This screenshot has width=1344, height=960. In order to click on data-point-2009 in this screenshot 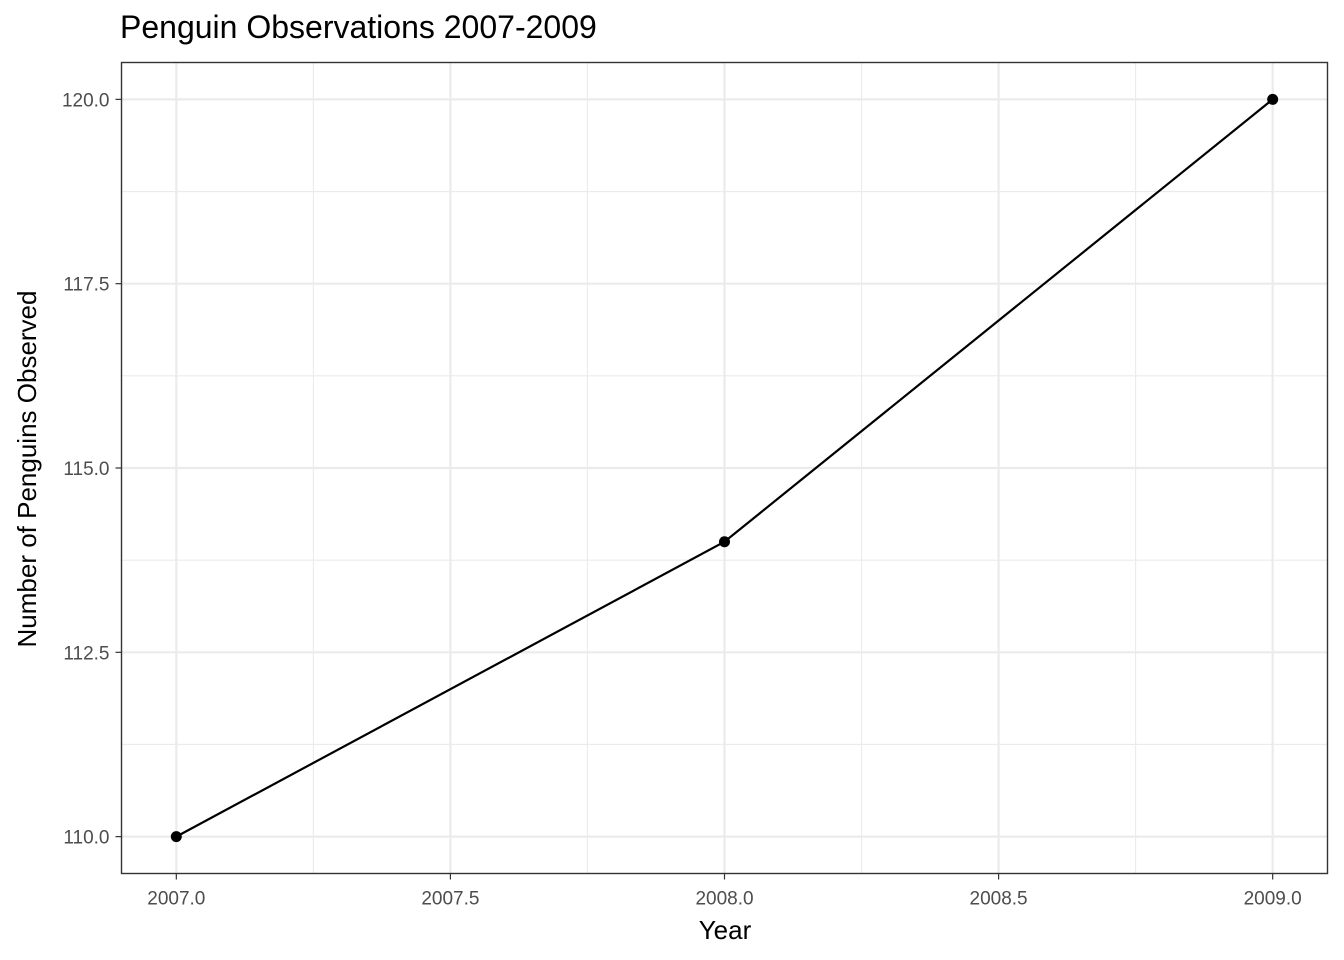, I will do `click(1273, 99)`.